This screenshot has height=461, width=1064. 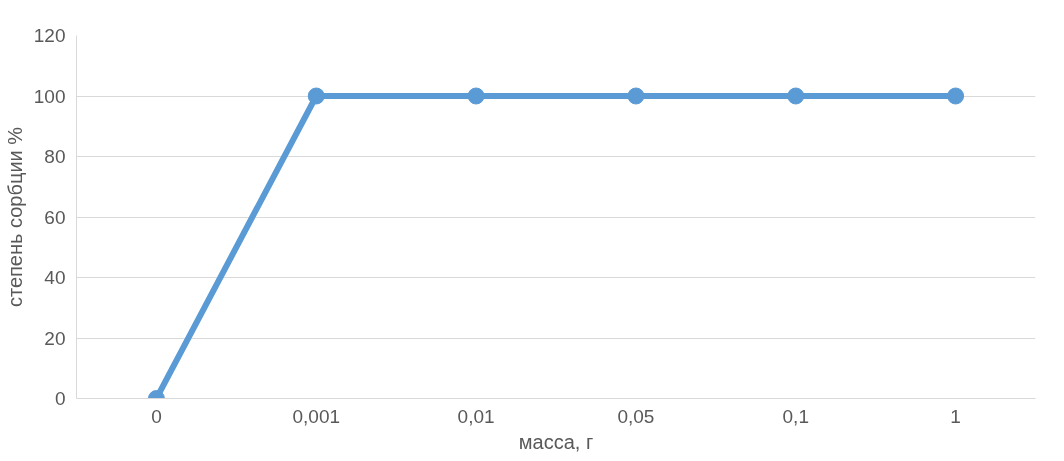 What do you see at coordinates (49, 35) in the screenshot?
I see `y-tick-label: 120` at bounding box center [49, 35].